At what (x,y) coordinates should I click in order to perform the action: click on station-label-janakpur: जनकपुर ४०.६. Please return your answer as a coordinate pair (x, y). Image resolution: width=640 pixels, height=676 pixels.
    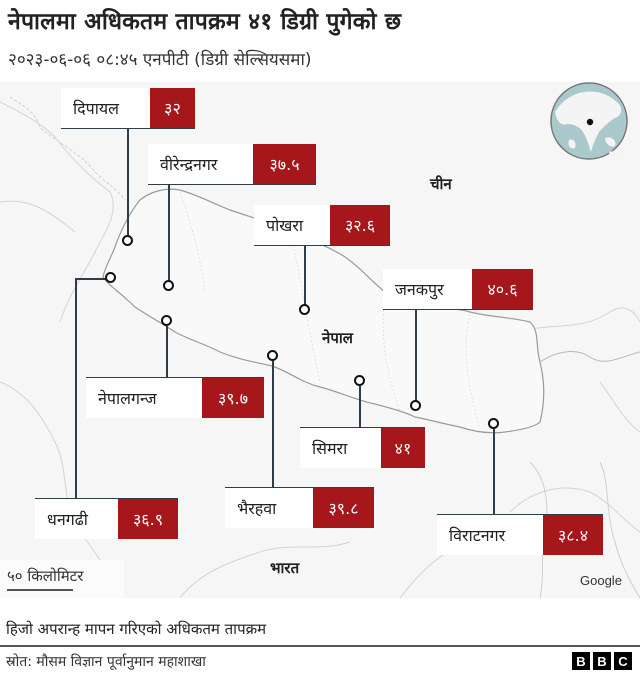
    Looking at the image, I should click on (458, 289).